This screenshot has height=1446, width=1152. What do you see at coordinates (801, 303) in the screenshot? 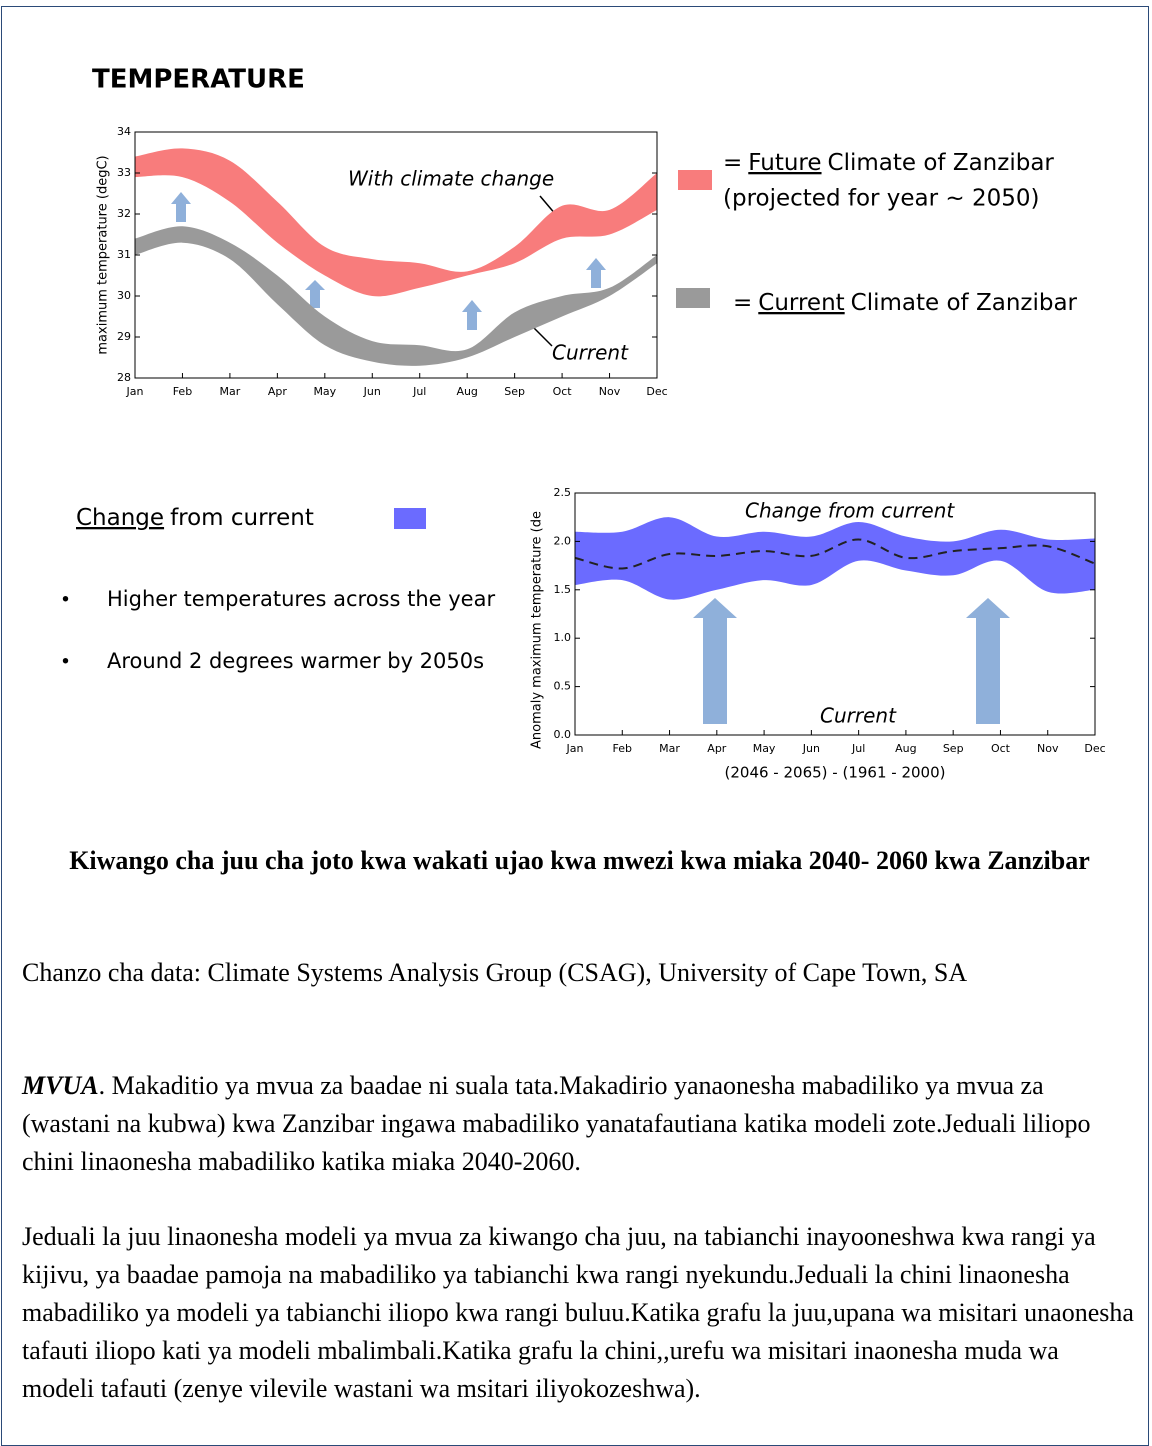
I see `text-part: Current` at bounding box center [801, 303].